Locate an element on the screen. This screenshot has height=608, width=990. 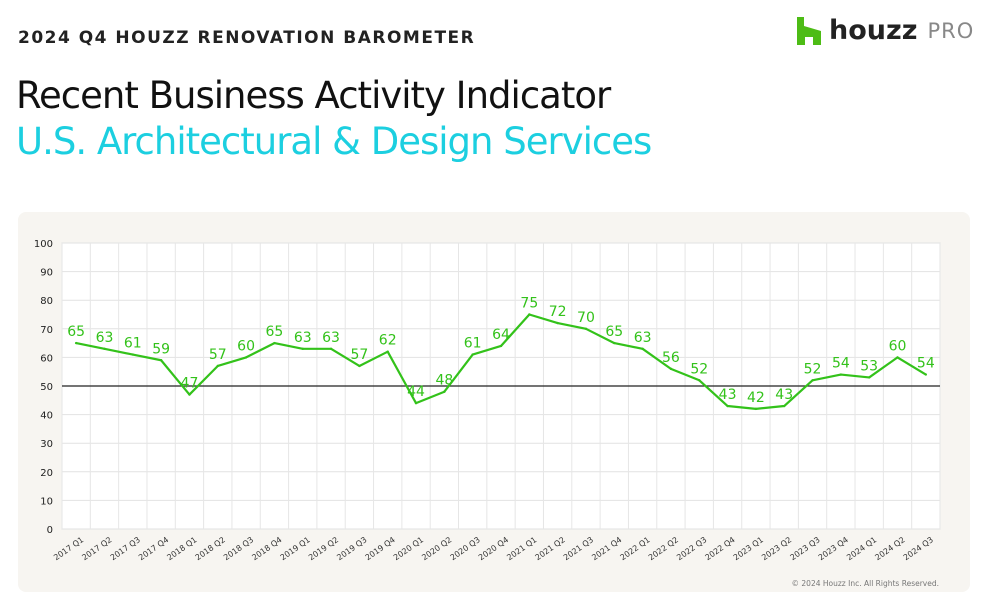
data-label: 62 is located at coordinates (388, 341).